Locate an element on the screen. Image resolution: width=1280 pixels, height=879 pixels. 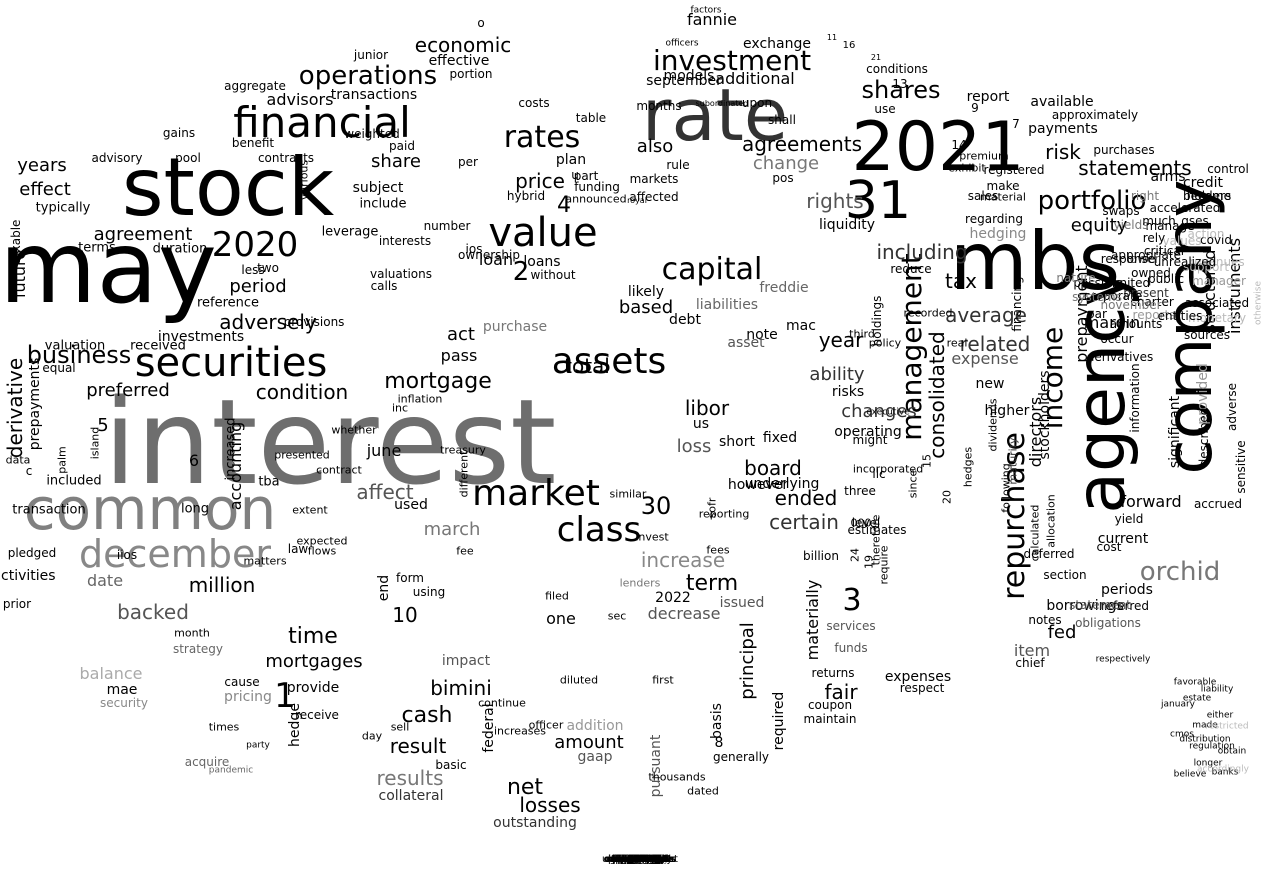
cloud-word: sufficient is located at coordinates (640, 859).